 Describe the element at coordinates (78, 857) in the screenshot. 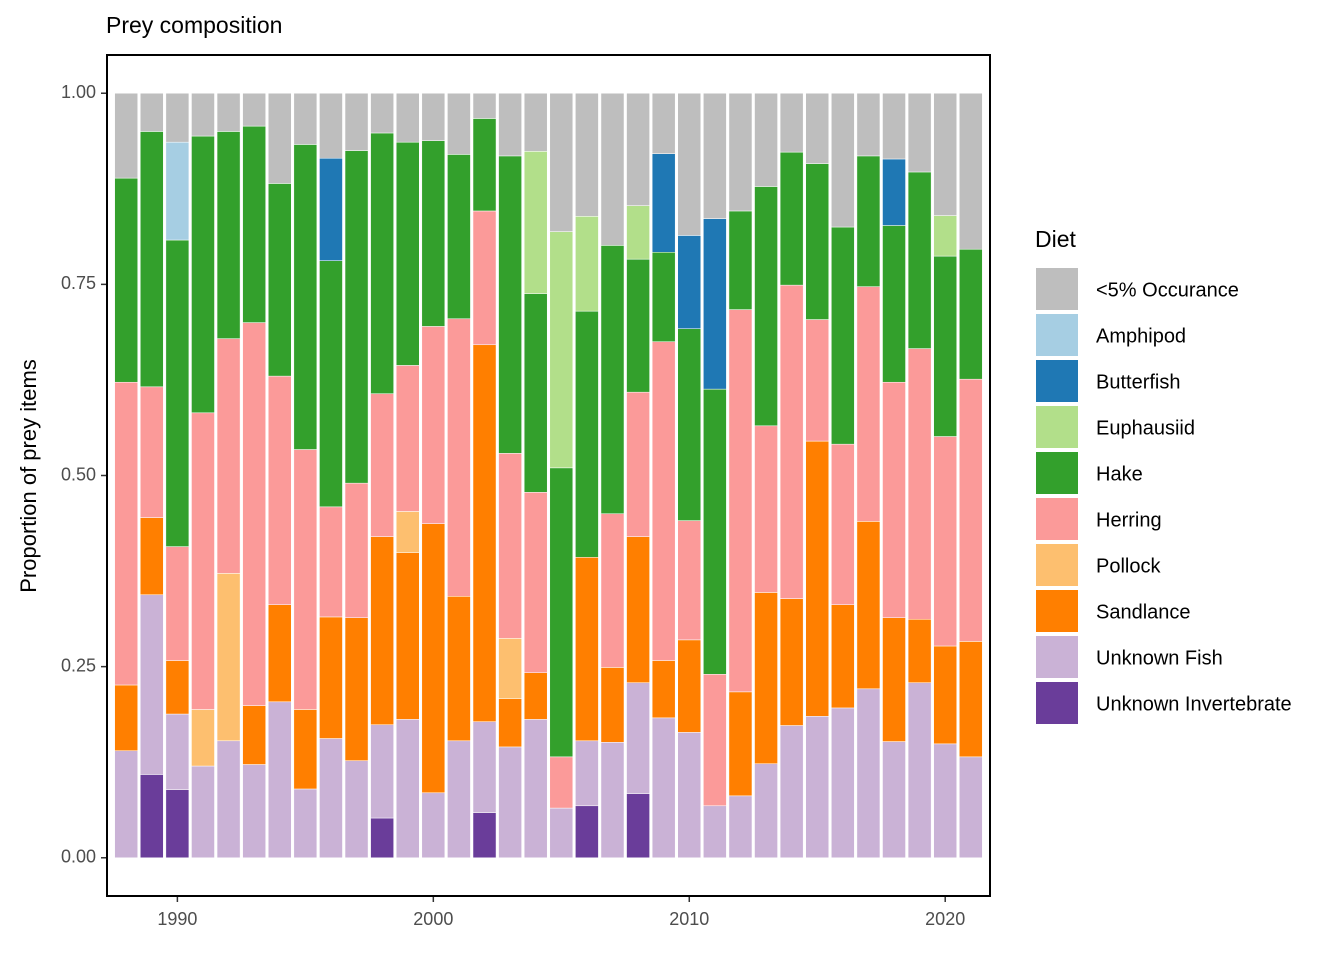

I see `y-tick-label: 0.00` at that location.